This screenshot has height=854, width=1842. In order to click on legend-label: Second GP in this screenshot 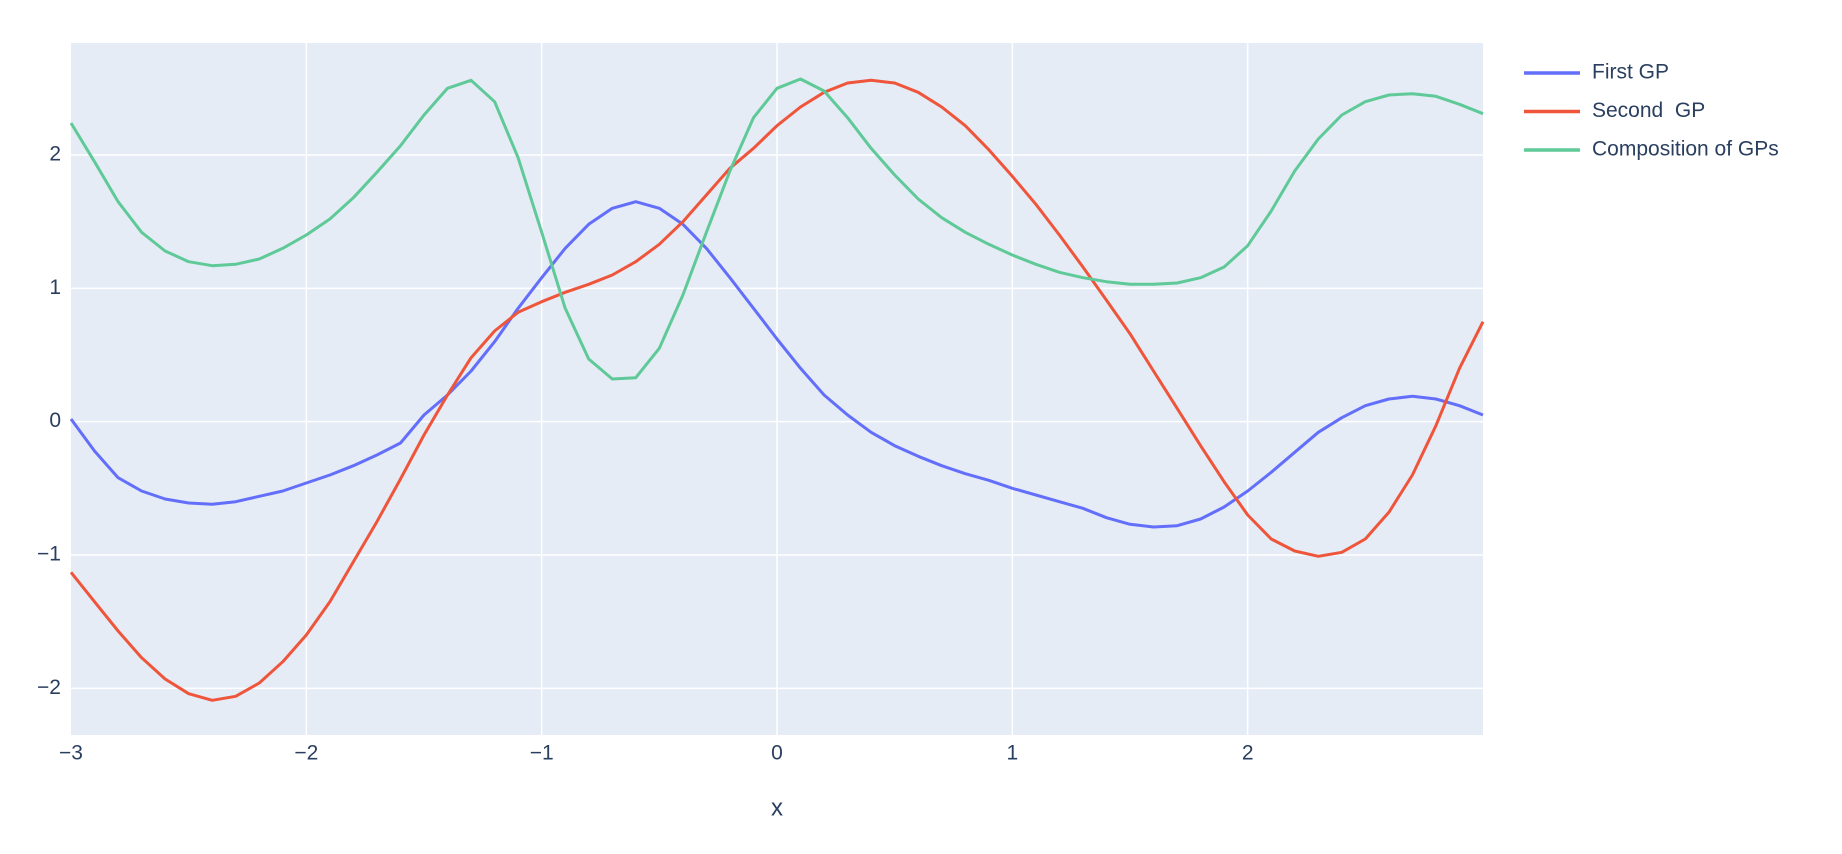, I will do `click(1648, 110)`.